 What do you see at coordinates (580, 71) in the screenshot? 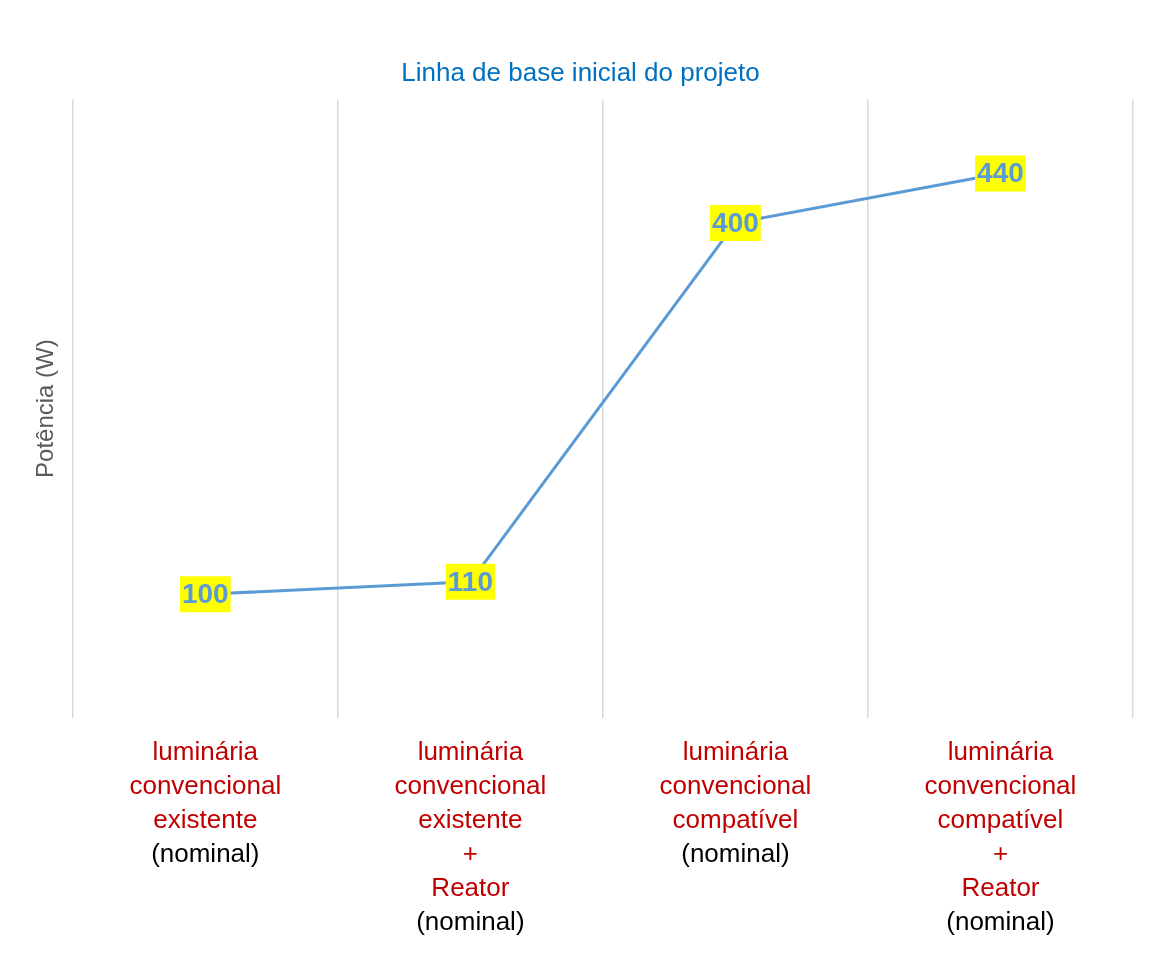
I see `chart-title: Linha de base inicial do projeto` at bounding box center [580, 71].